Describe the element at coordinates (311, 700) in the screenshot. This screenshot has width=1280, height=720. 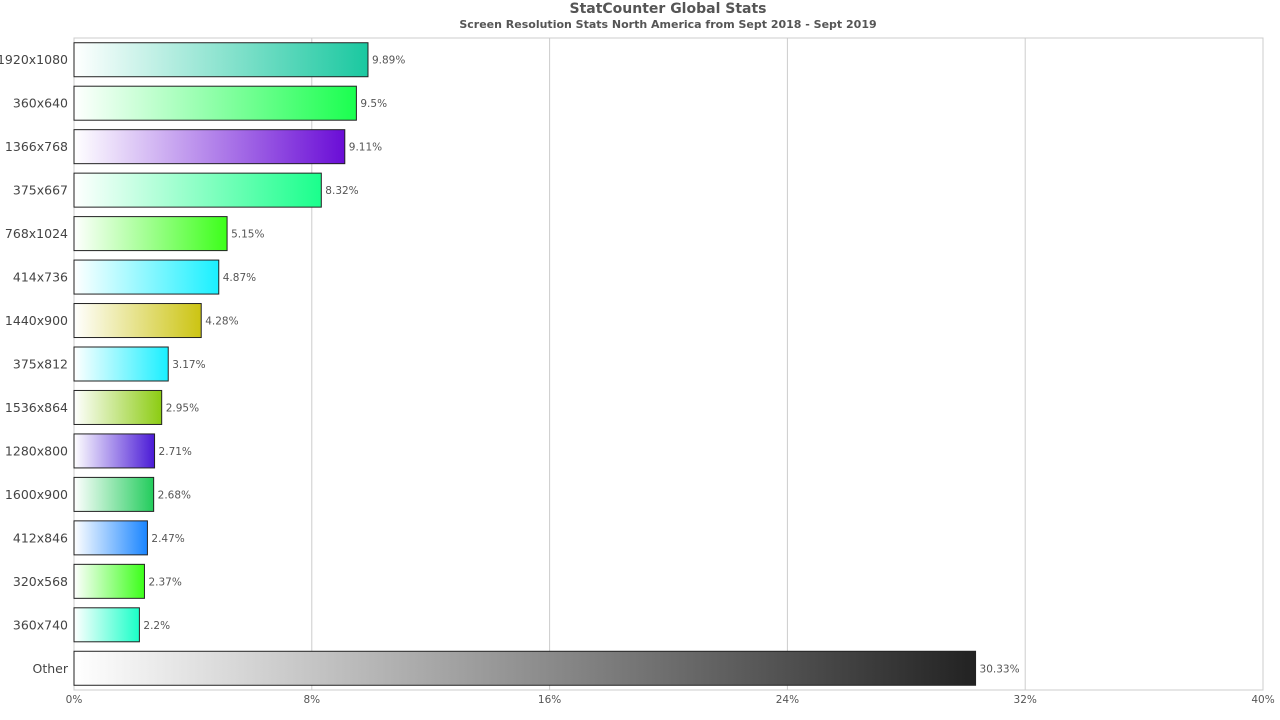
I see `x-tick-label: 8%` at that location.